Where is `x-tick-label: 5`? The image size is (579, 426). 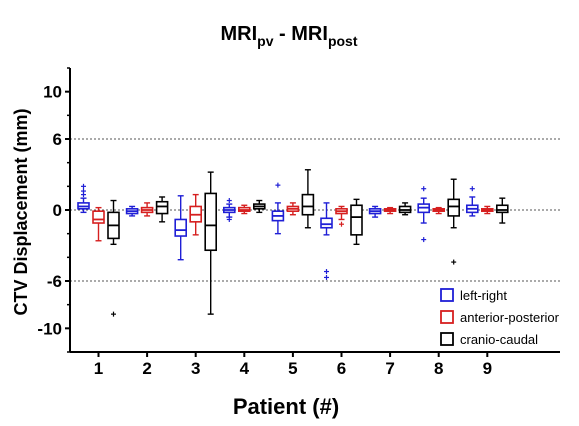 x-tick-label: 5 is located at coordinates (292, 368).